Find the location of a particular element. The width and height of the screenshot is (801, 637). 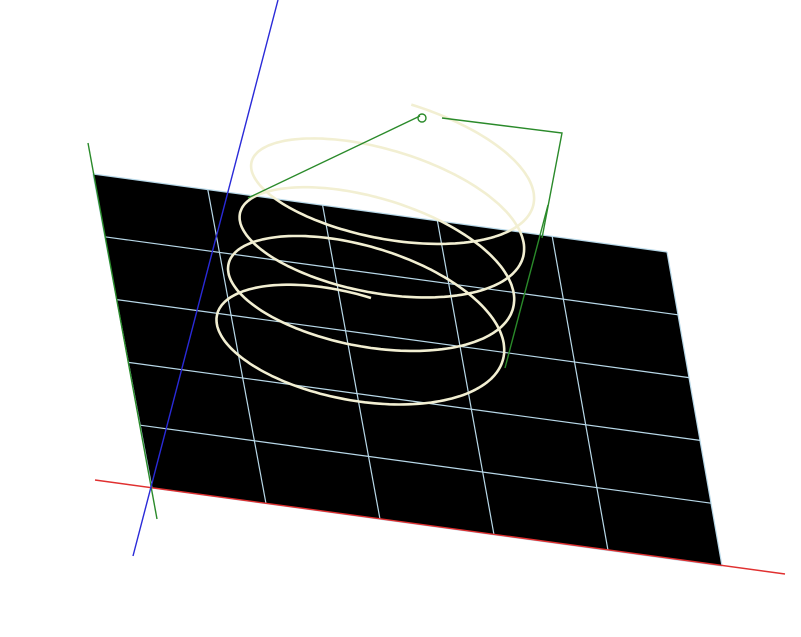

frame-origin-marker is located at coordinates (422, 118).